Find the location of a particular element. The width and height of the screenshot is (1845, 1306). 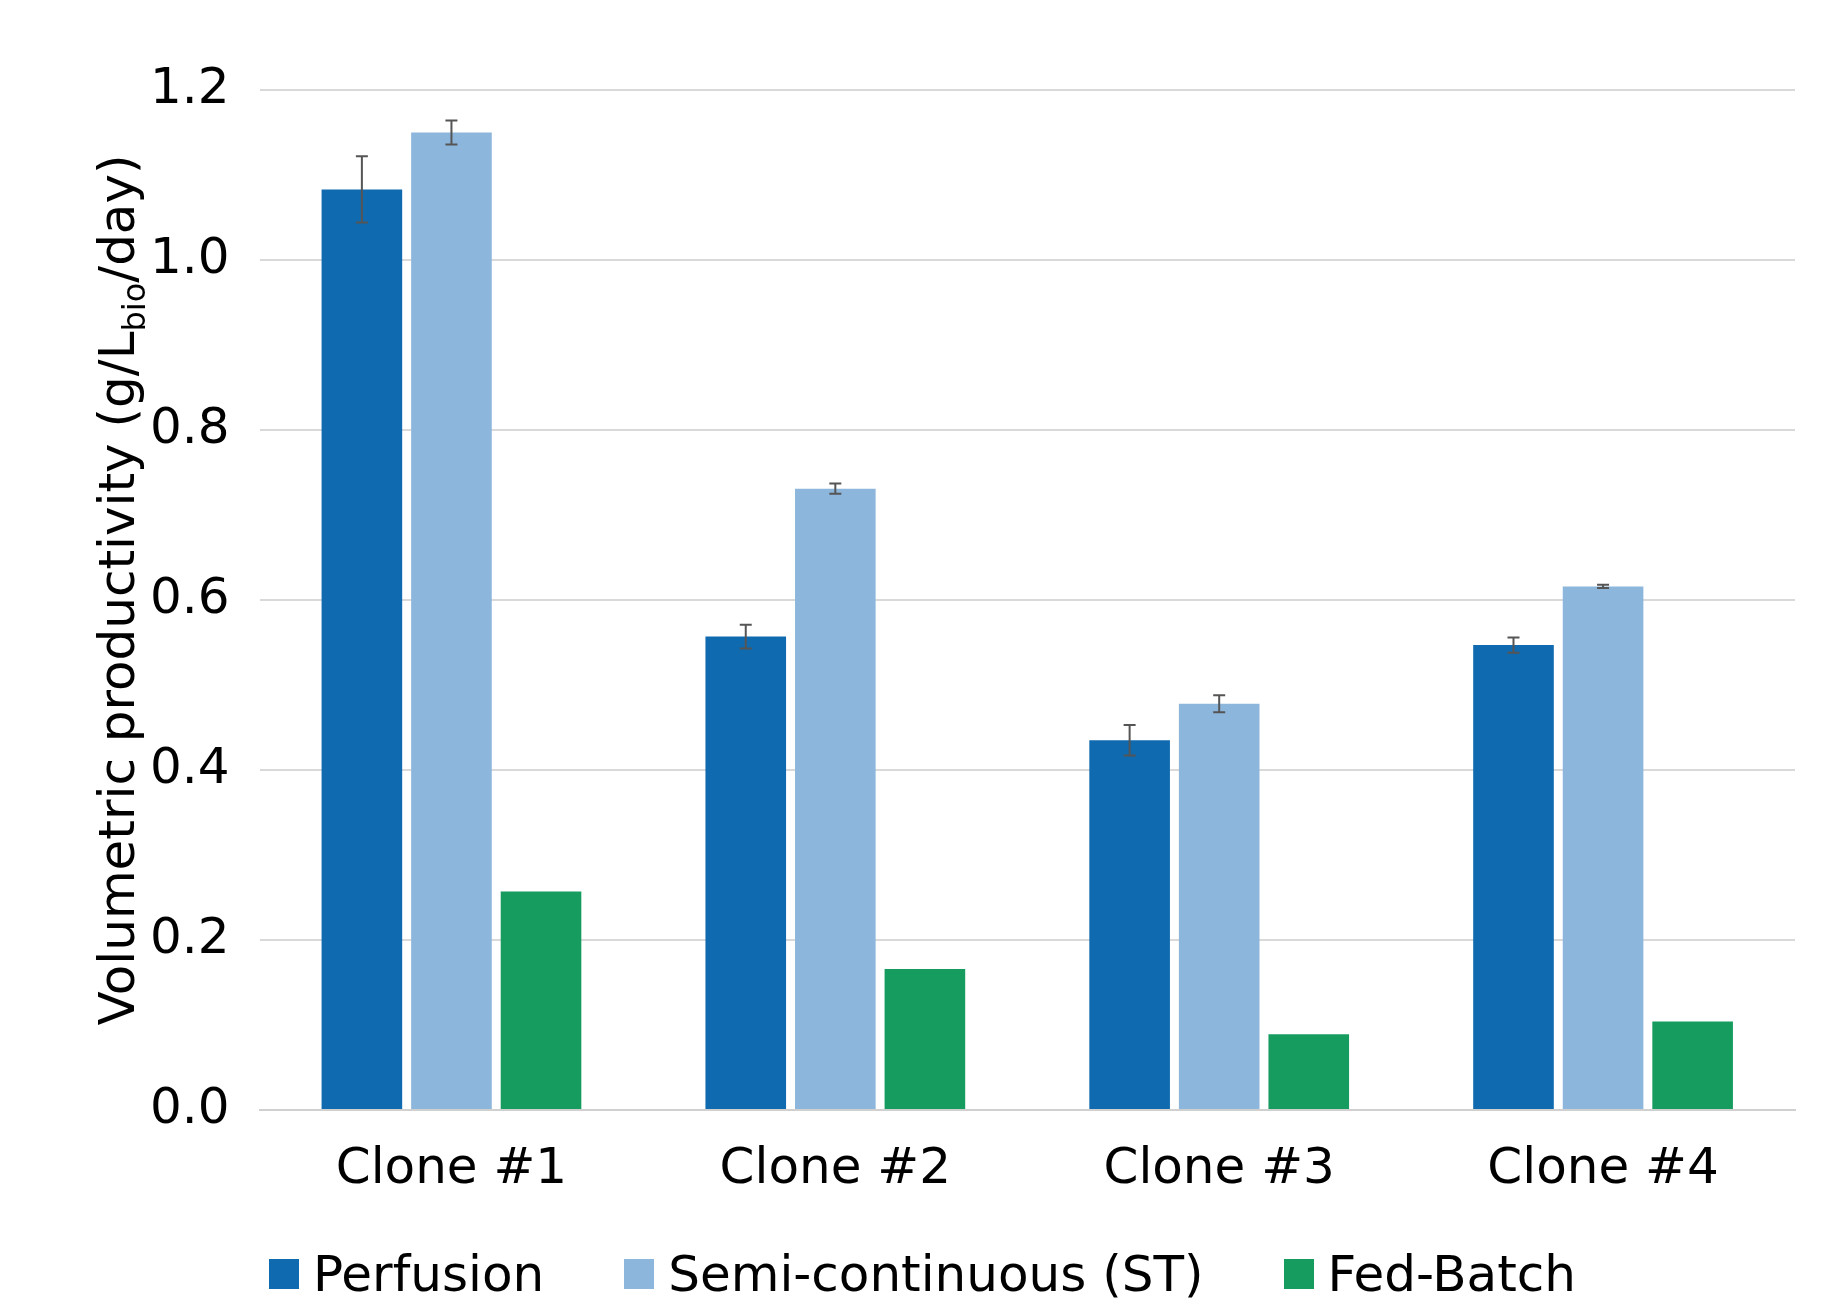

y-tick-label: 1.2 is located at coordinates (189, 85).